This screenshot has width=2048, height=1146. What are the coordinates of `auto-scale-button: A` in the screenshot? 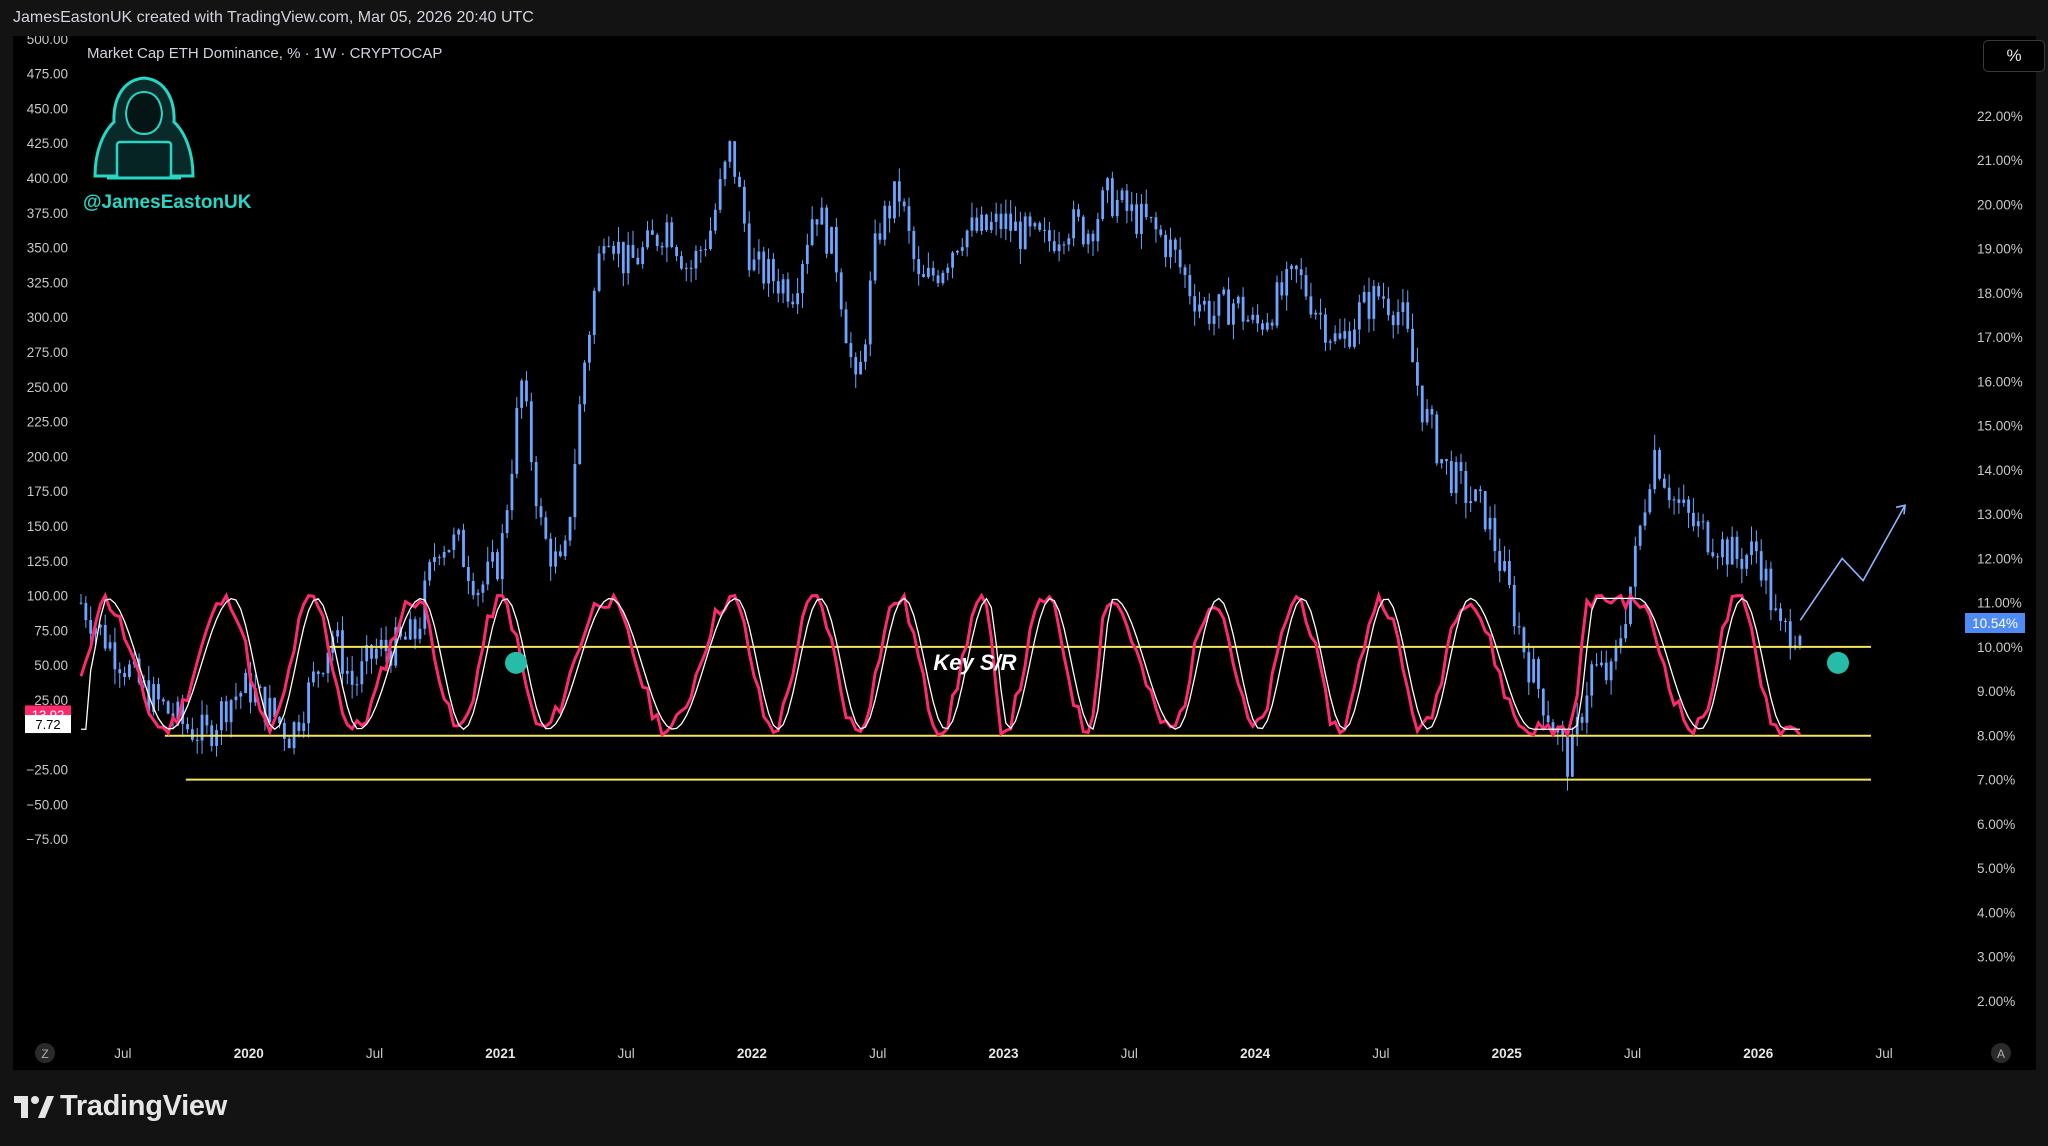 It's located at (2001, 1053).